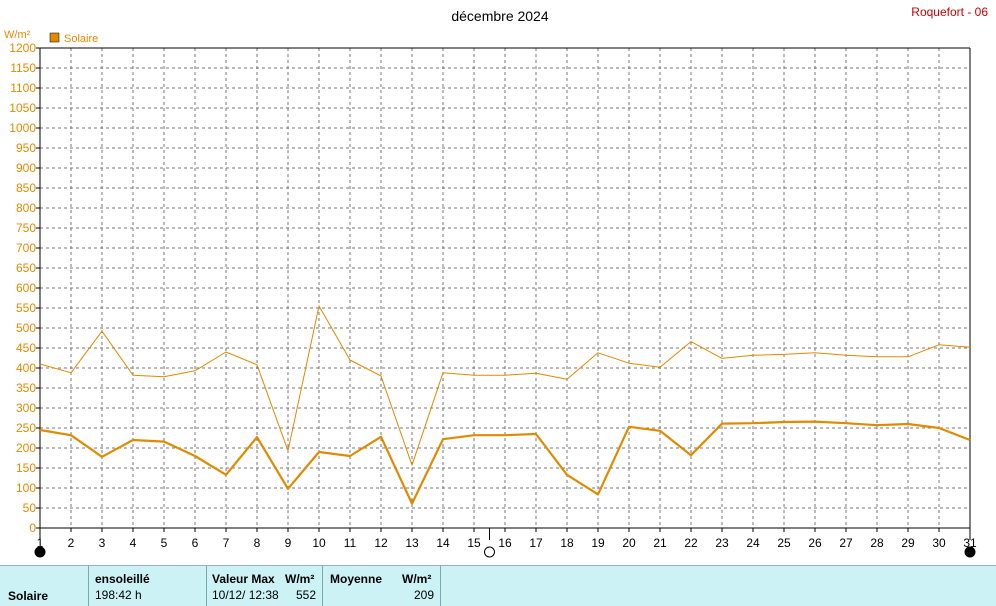  What do you see at coordinates (412, 543) in the screenshot?
I see `x-tick-label: 13` at bounding box center [412, 543].